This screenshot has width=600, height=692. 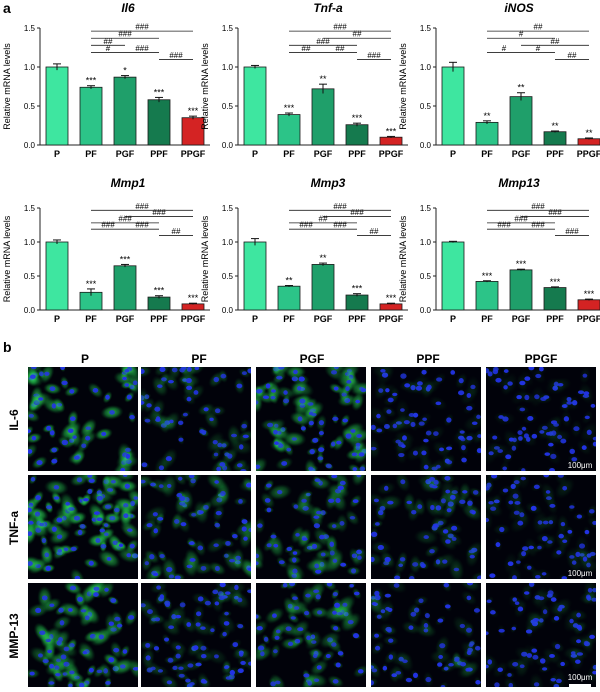 What do you see at coordinates (91, 81) in the screenshot?
I see `significance-label: ***` at bounding box center [91, 81].